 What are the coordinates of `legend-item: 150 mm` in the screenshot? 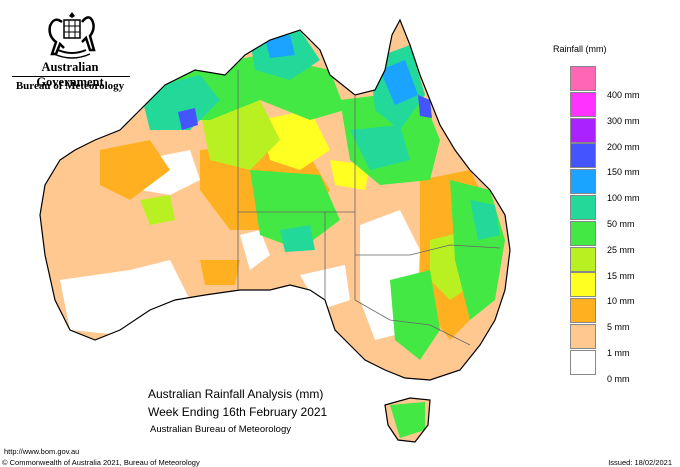 It's located at (622, 160).